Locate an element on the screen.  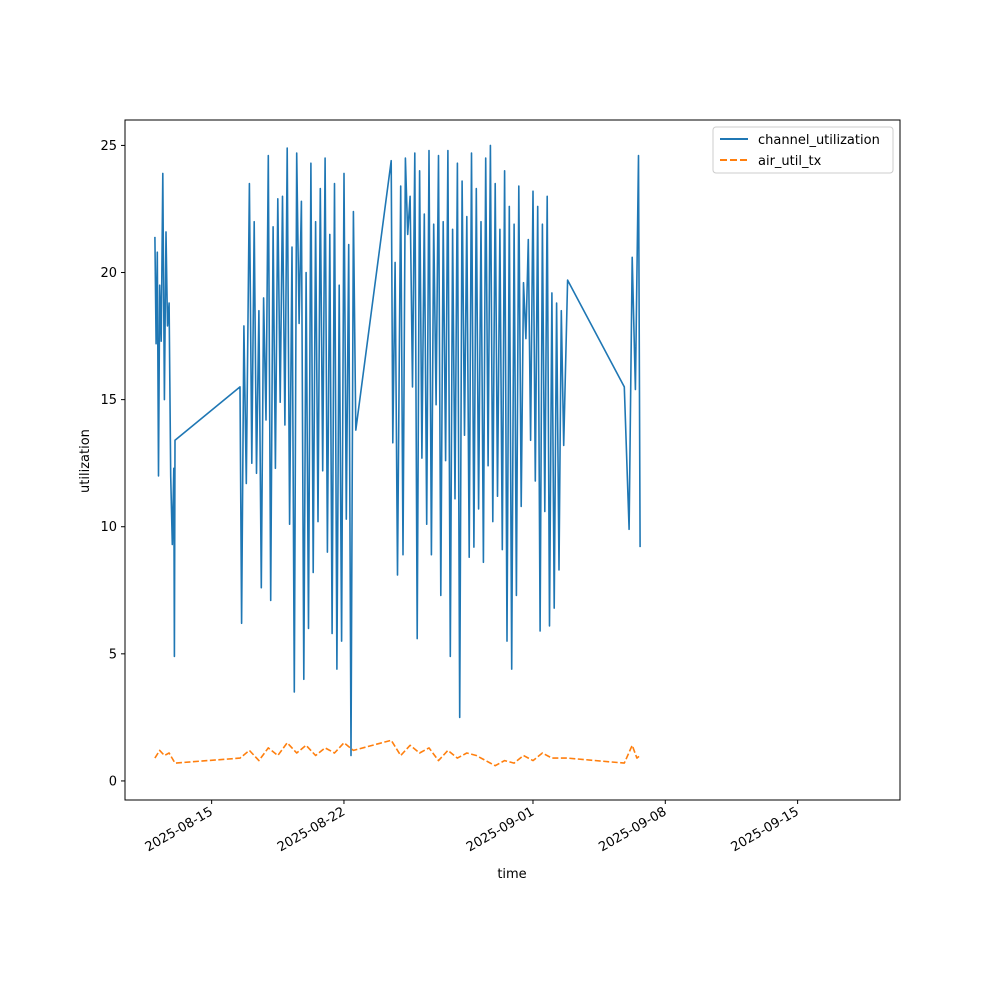
y-axis-label: utilization is located at coordinates (85, 461).